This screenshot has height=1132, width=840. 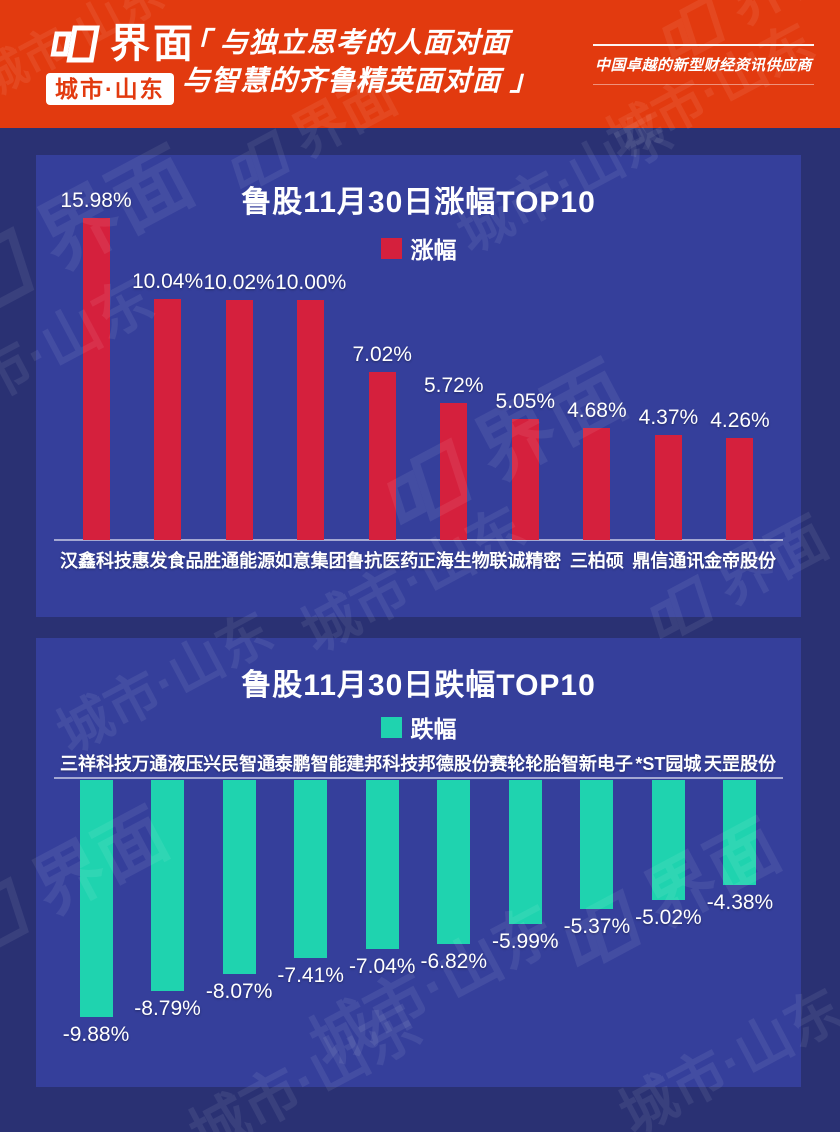 What do you see at coordinates (525, 561) in the screenshot?
I see `category-label: 联诚精密` at bounding box center [525, 561].